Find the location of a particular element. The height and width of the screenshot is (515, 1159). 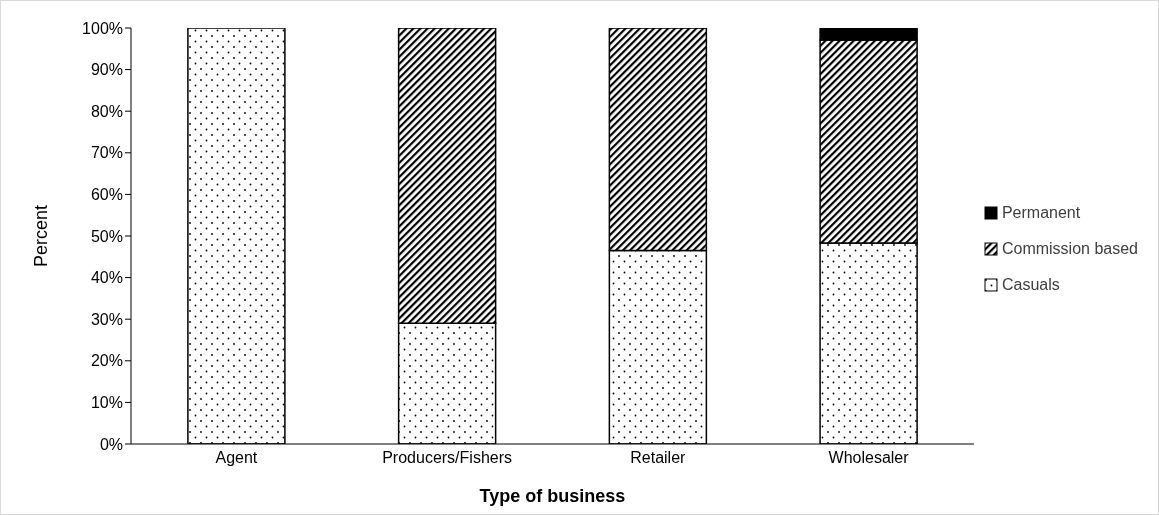

x-axis-title: Type of business is located at coordinates (552, 496).